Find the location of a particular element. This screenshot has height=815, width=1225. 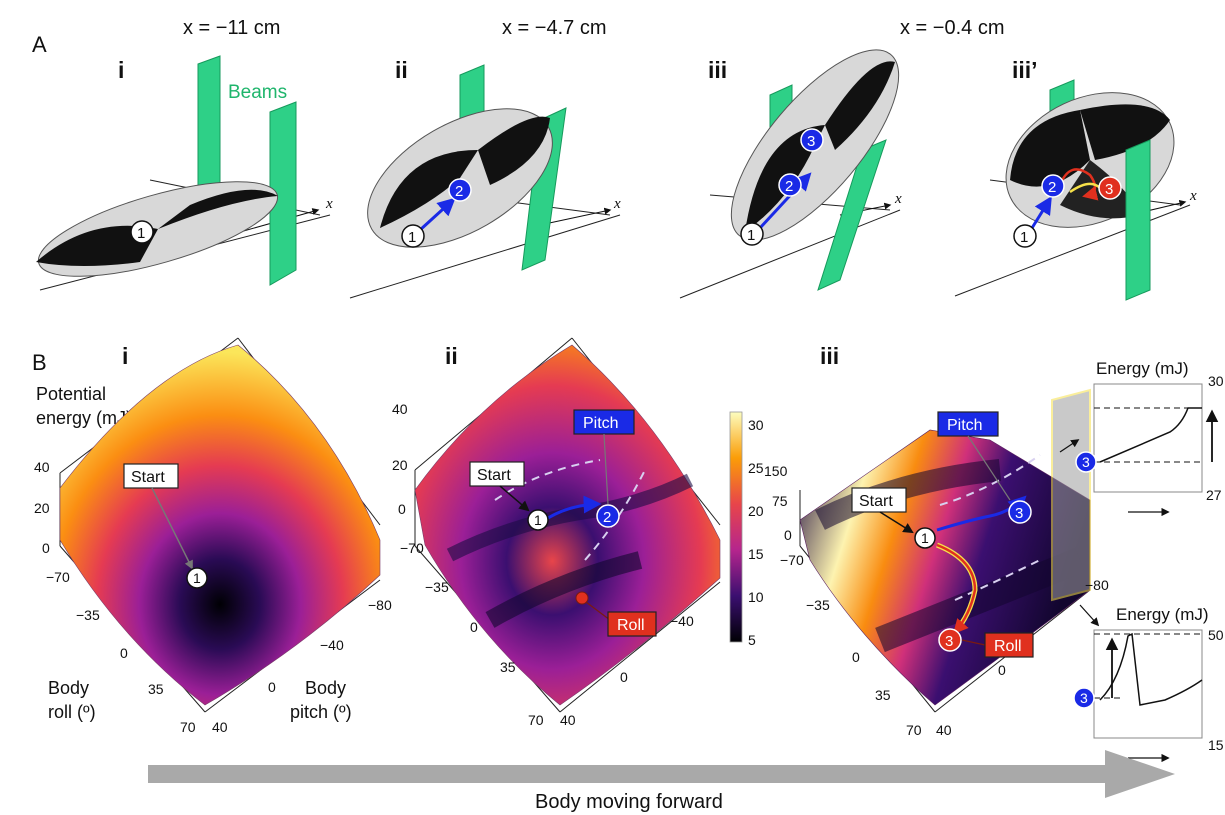

colorbar-tick: 15 is located at coordinates (756, 554).